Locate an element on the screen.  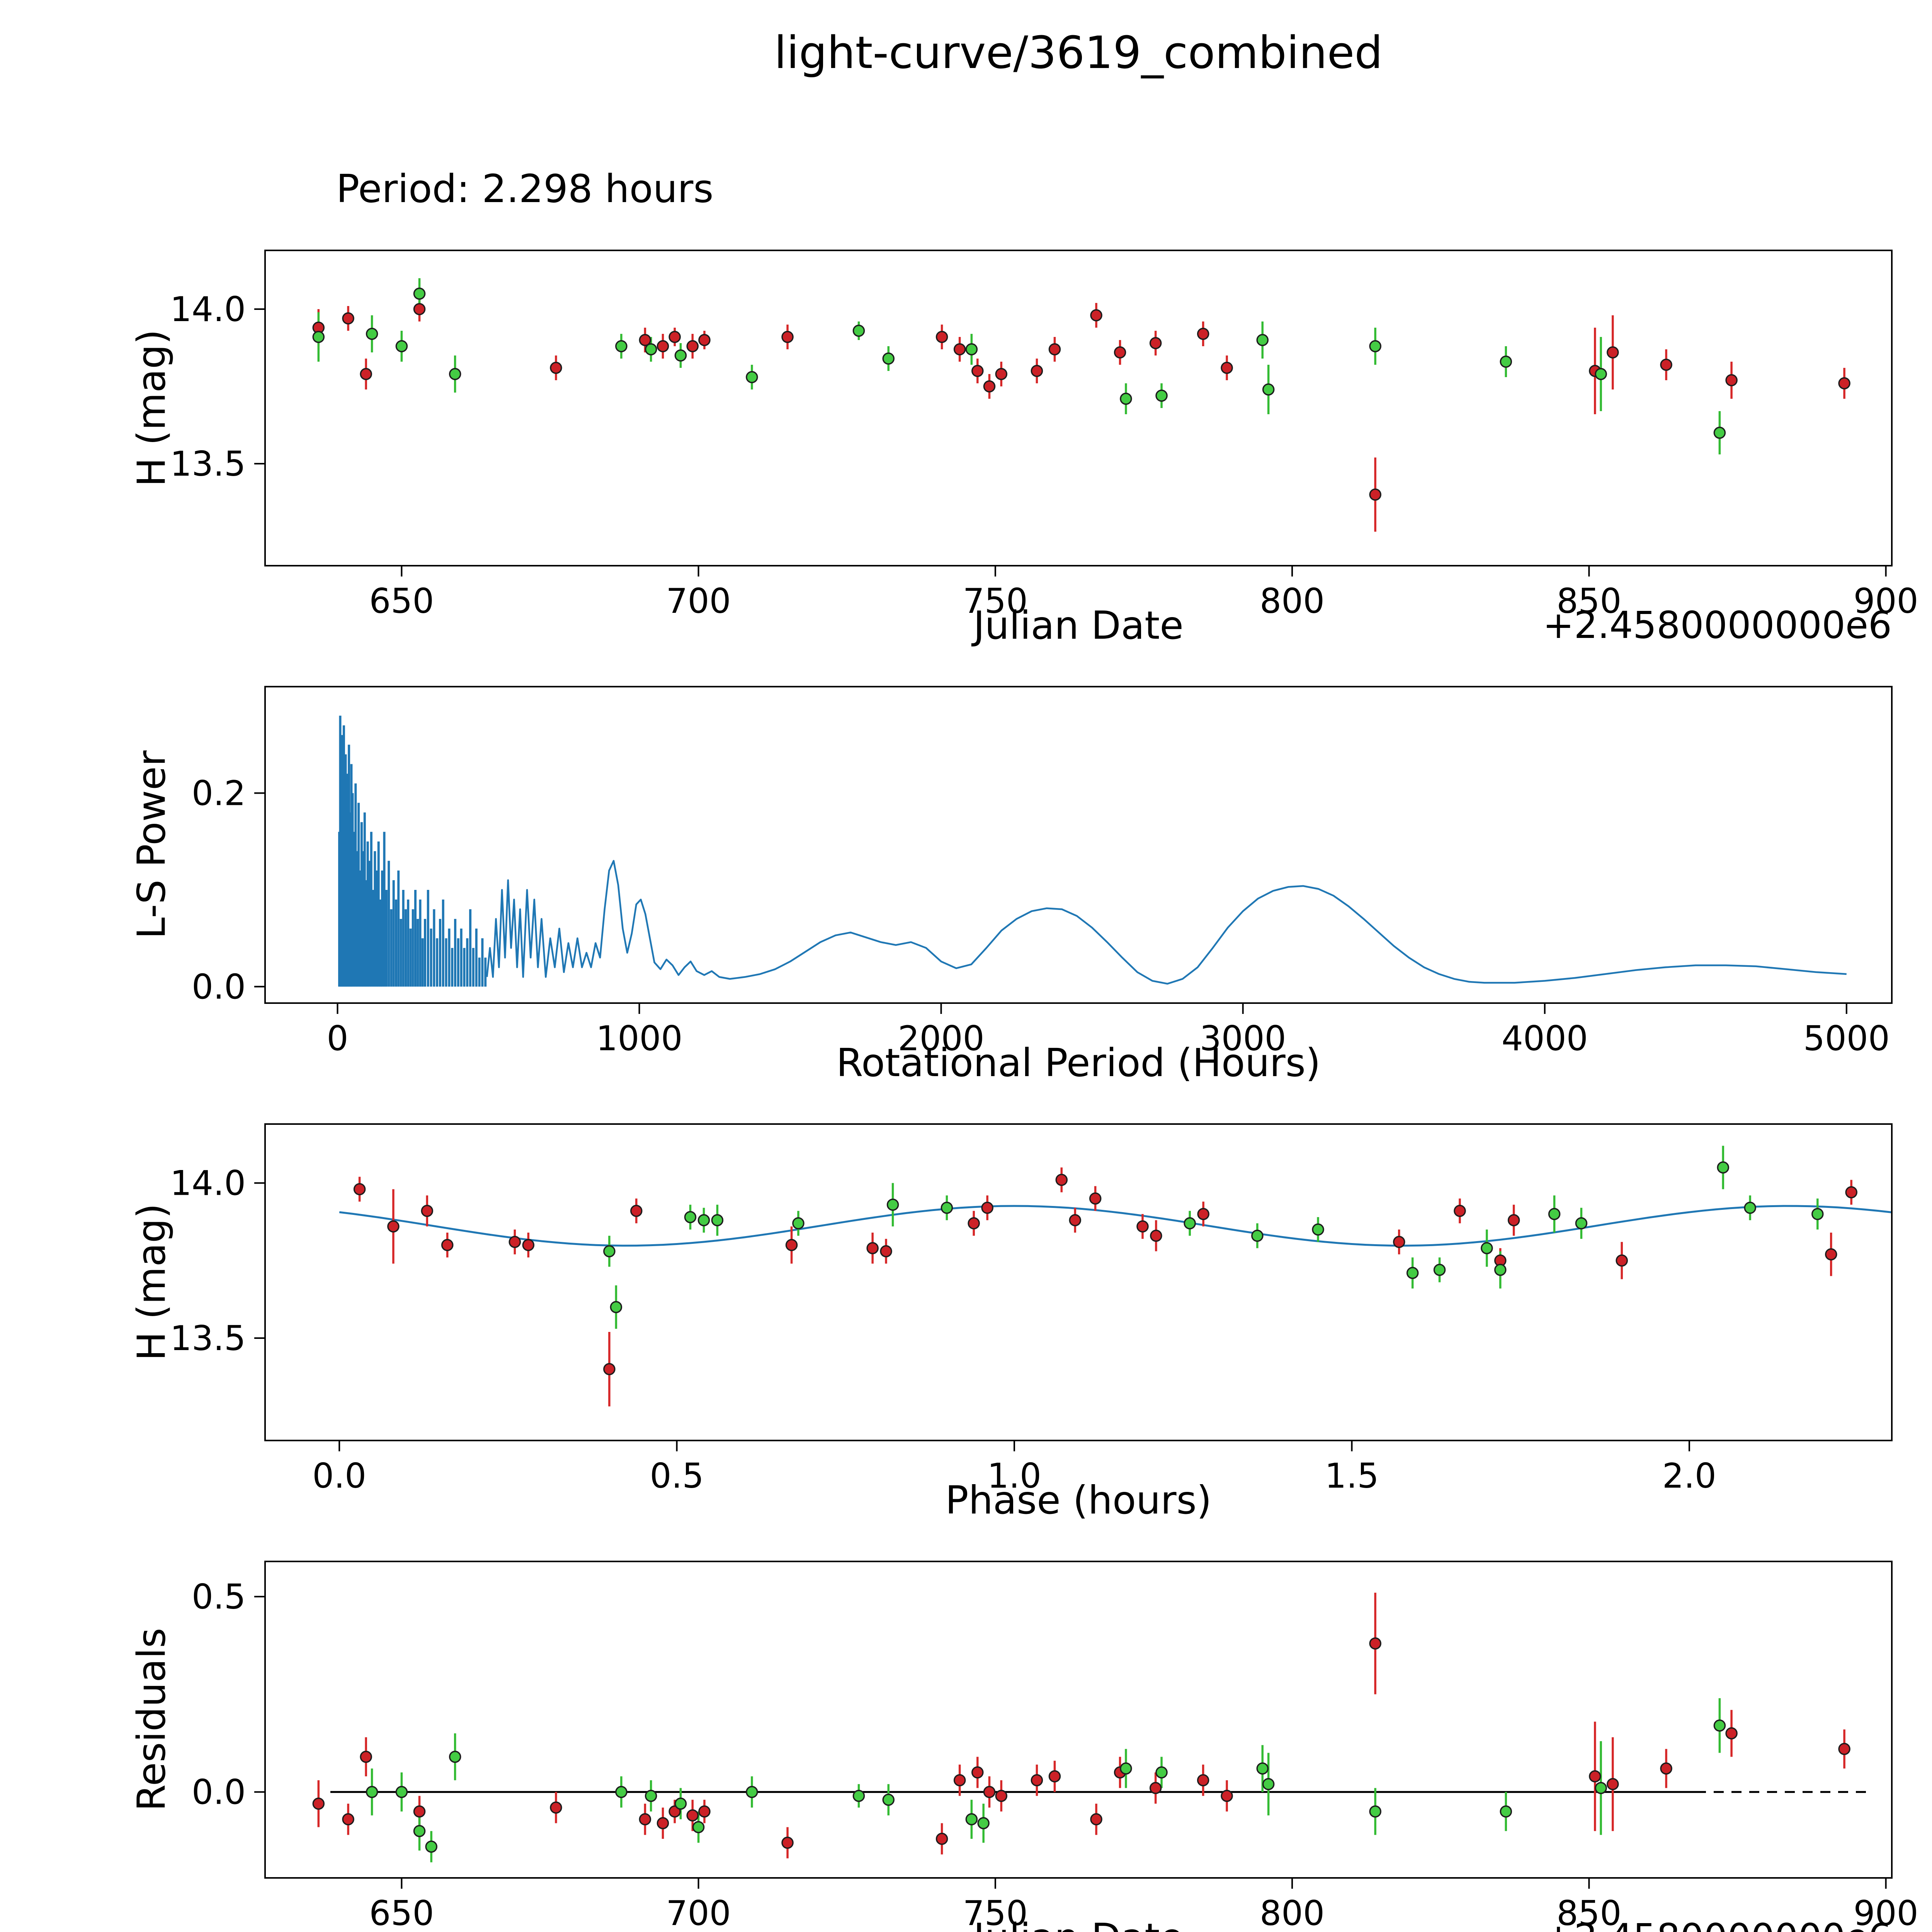
y-tick-label: 14.0 is located at coordinates (208, 1183).